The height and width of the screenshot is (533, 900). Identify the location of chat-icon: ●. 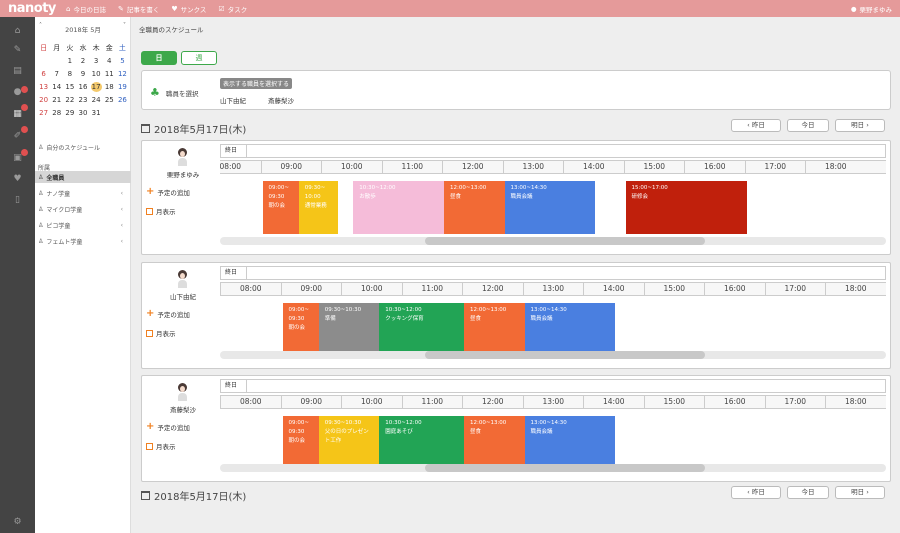
(17, 92).